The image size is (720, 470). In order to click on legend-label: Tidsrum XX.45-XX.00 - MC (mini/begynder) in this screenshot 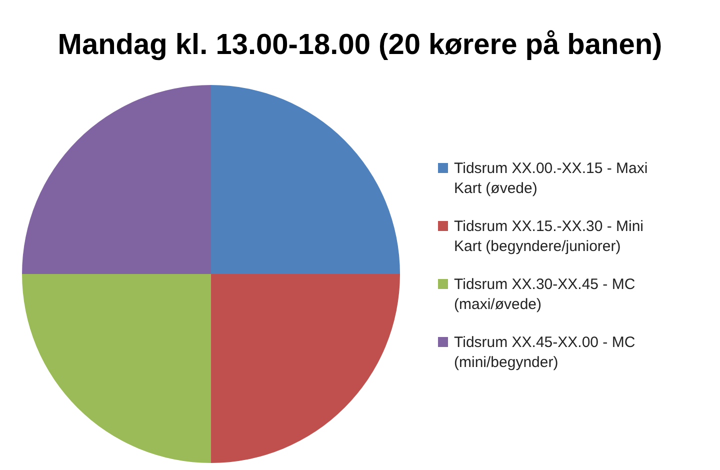, I will do `click(545, 352)`.